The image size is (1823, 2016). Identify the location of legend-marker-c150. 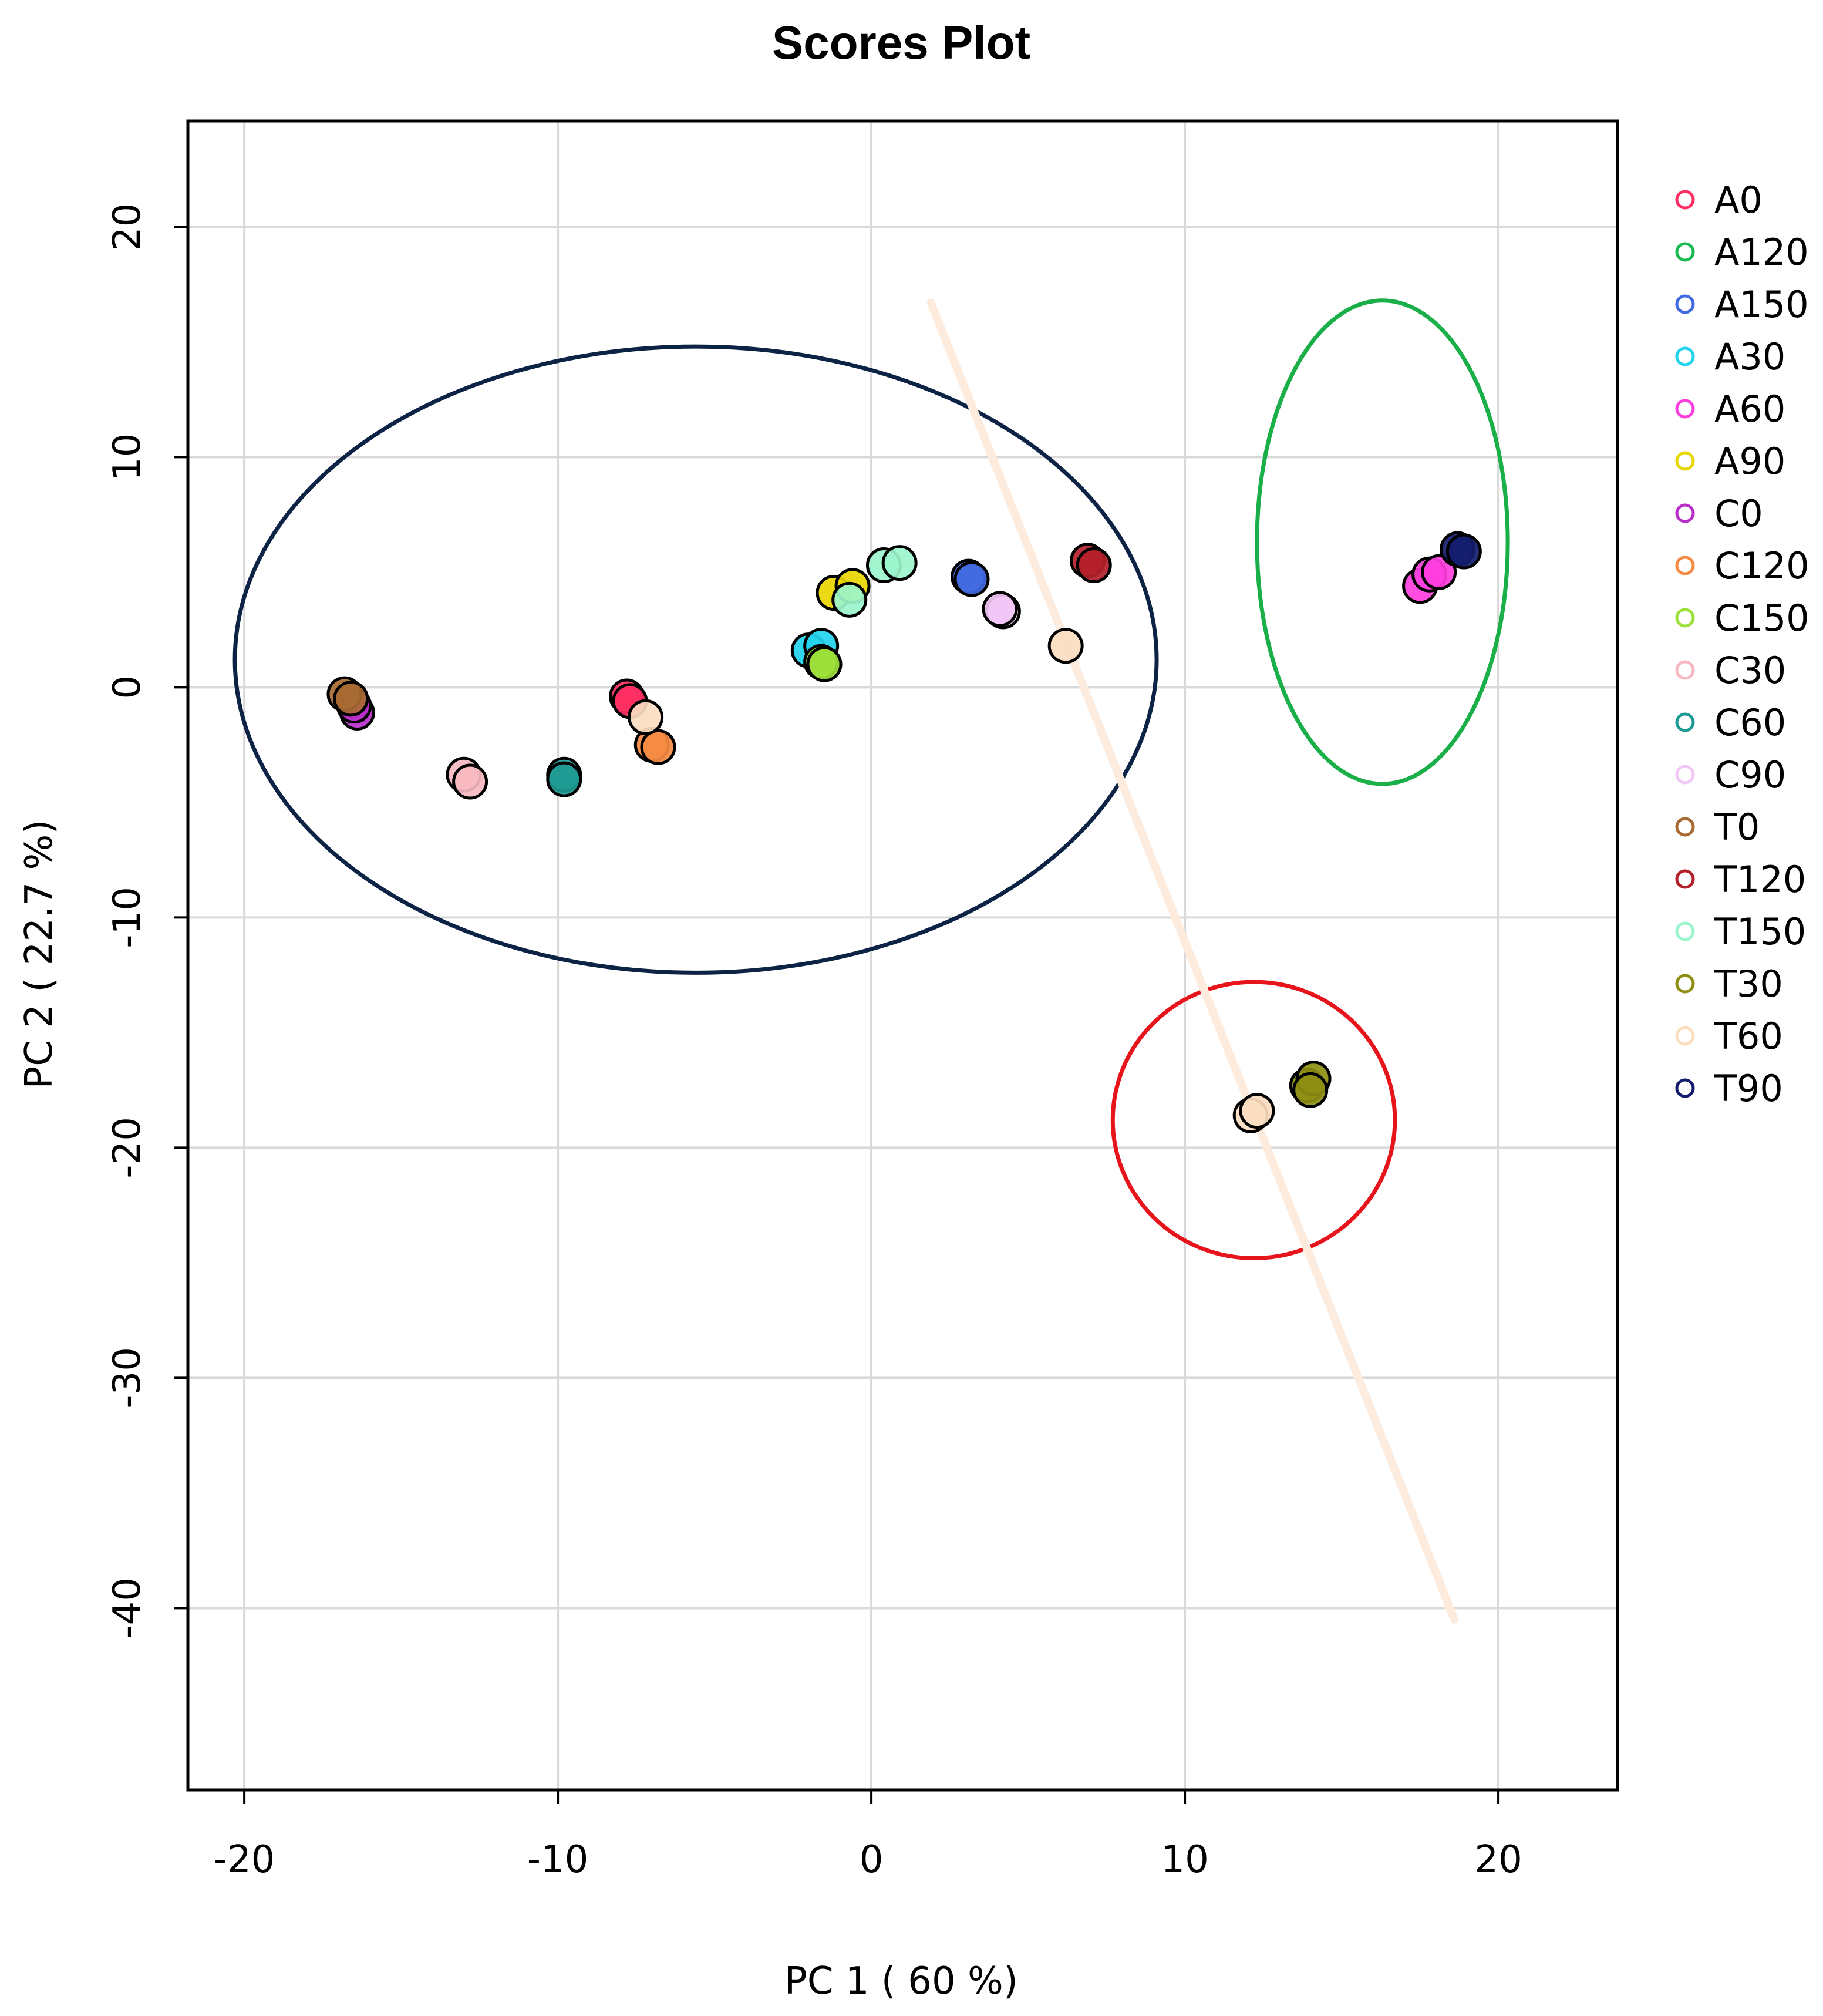
(1685, 618).